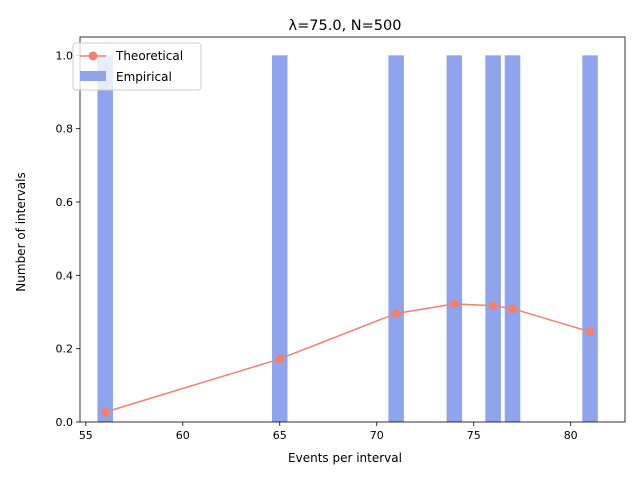 The height and width of the screenshot is (480, 640). What do you see at coordinates (345, 458) in the screenshot?
I see `x-axis-label: Events per interval` at bounding box center [345, 458].